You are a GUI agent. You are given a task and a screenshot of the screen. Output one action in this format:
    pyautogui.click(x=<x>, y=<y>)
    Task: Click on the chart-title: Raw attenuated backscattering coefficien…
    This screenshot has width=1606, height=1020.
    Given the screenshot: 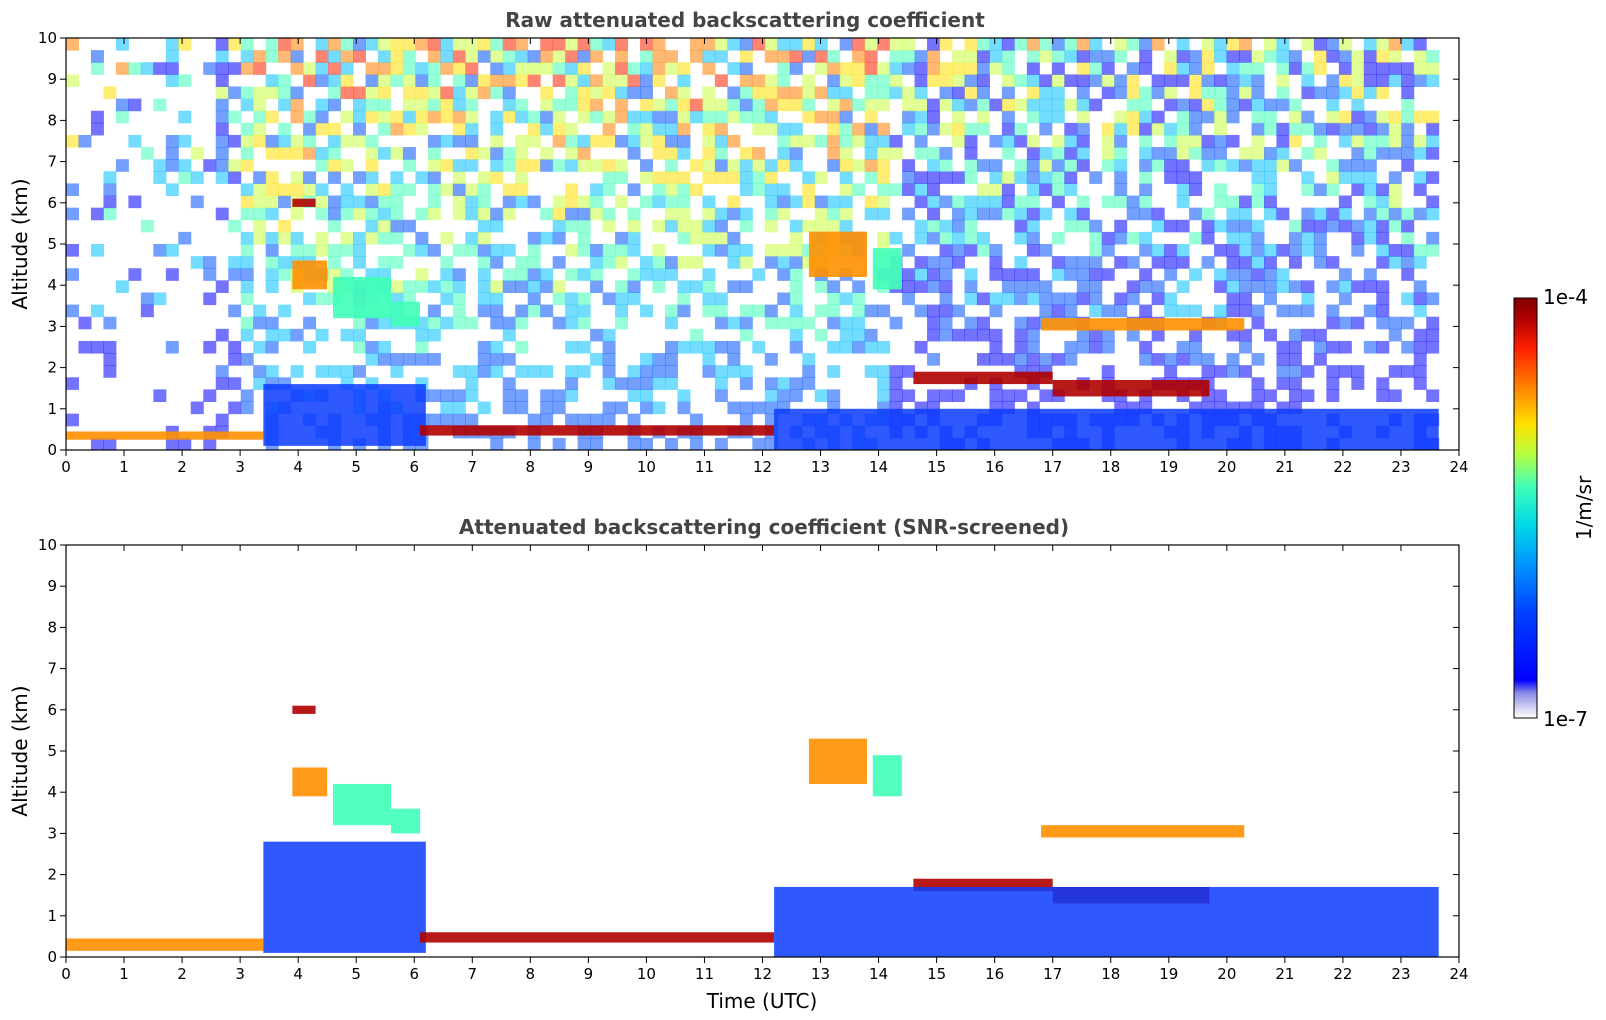 What is the action you would take?
    pyautogui.click(x=745, y=20)
    